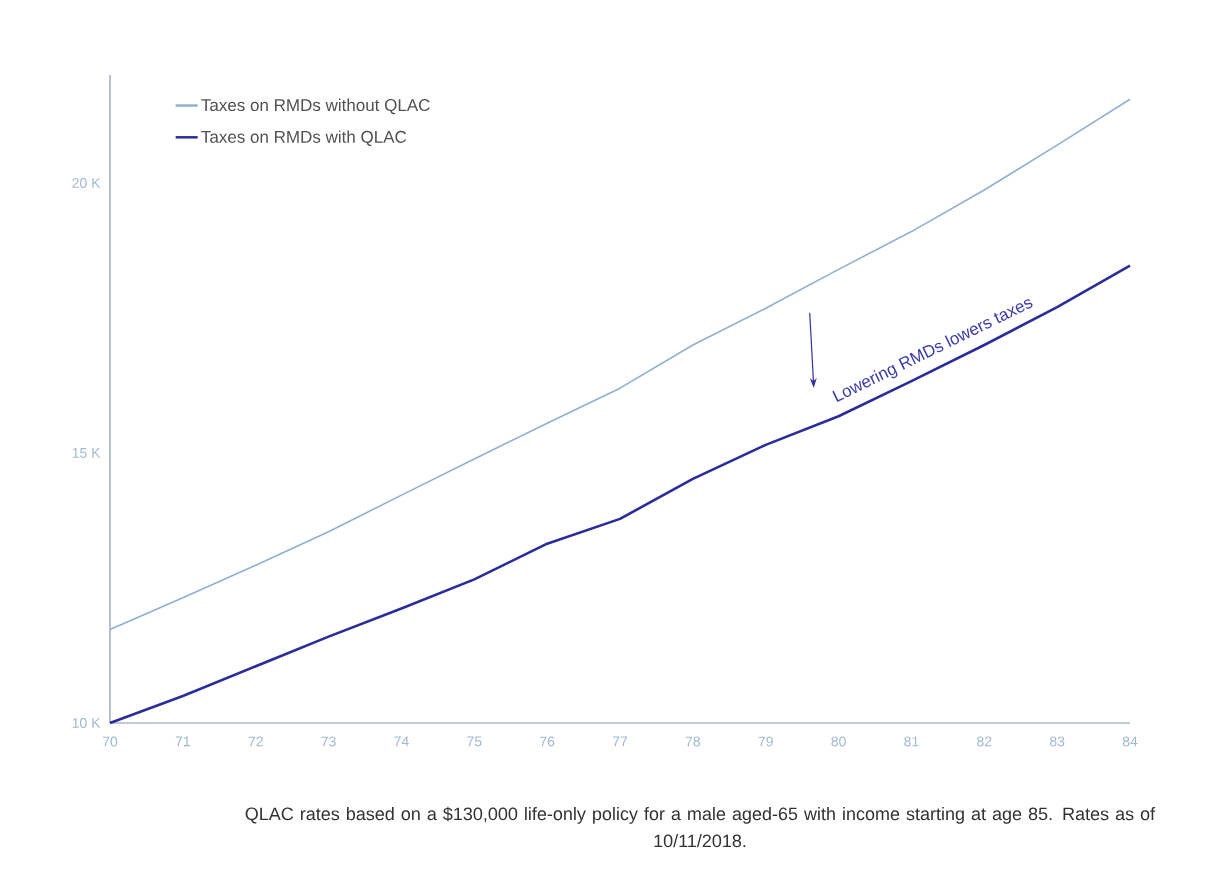  Describe the element at coordinates (1057, 741) in the screenshot. I see `x-tick-label: 83` at that location.